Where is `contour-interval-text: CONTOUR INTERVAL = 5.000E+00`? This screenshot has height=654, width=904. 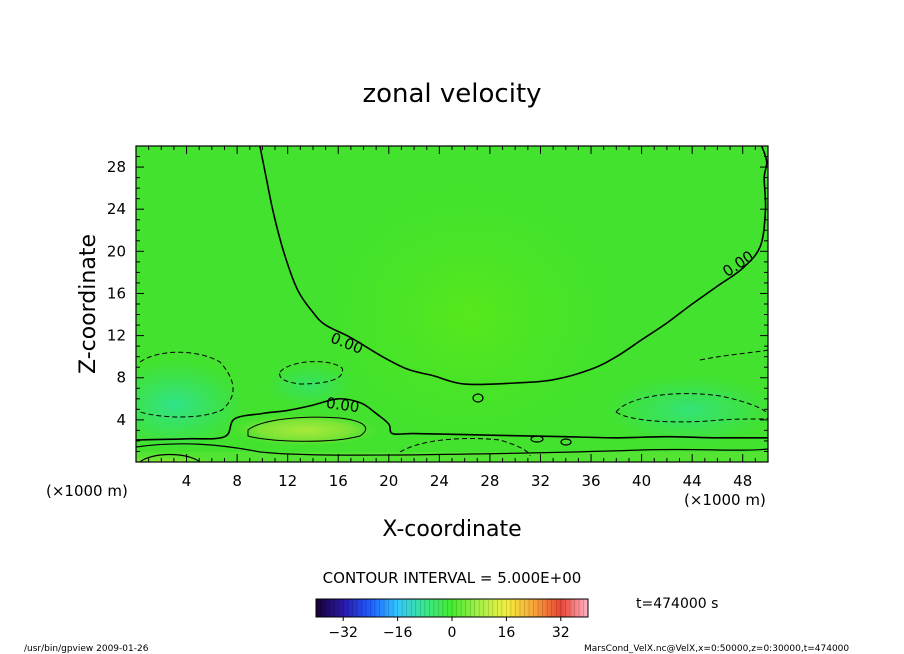 contour-interval-text: CONTOUR INTERVAL = 5.000E+00 is located at coordinates (452, 578).